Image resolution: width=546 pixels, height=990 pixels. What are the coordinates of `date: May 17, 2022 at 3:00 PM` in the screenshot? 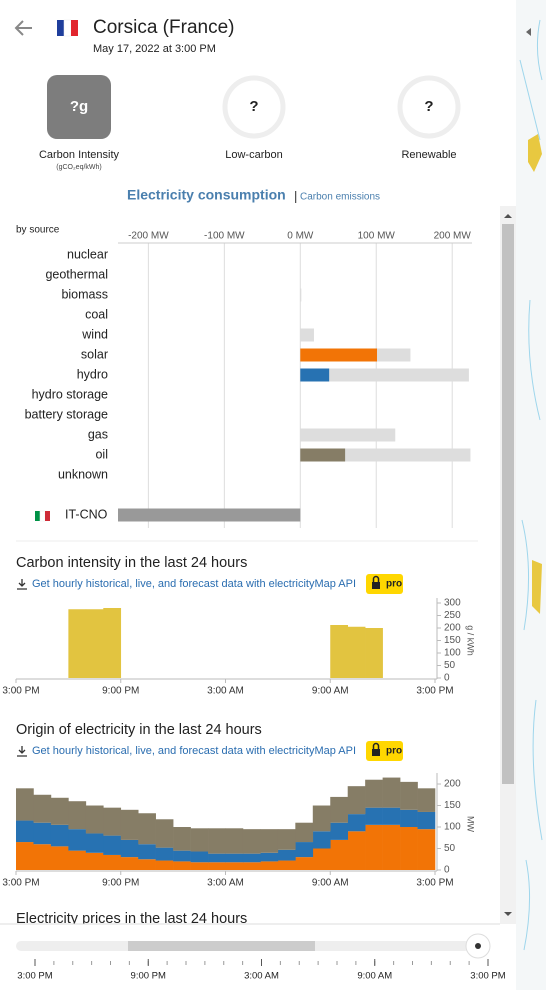 It's located at (154, 49).